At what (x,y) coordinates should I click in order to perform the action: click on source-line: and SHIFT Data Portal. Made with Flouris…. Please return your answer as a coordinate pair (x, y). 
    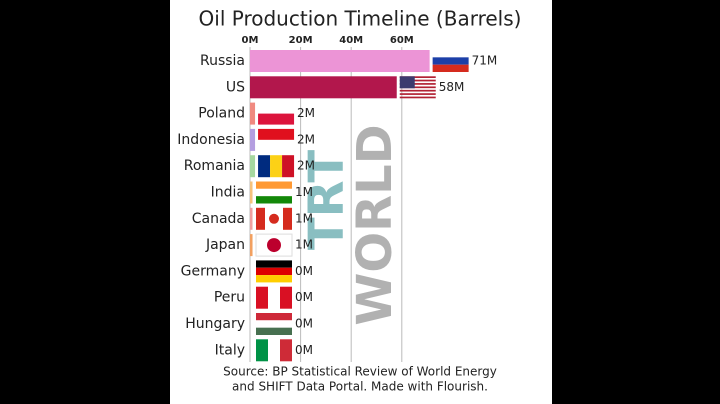
    Looking at the image, I should click on (360, 387).